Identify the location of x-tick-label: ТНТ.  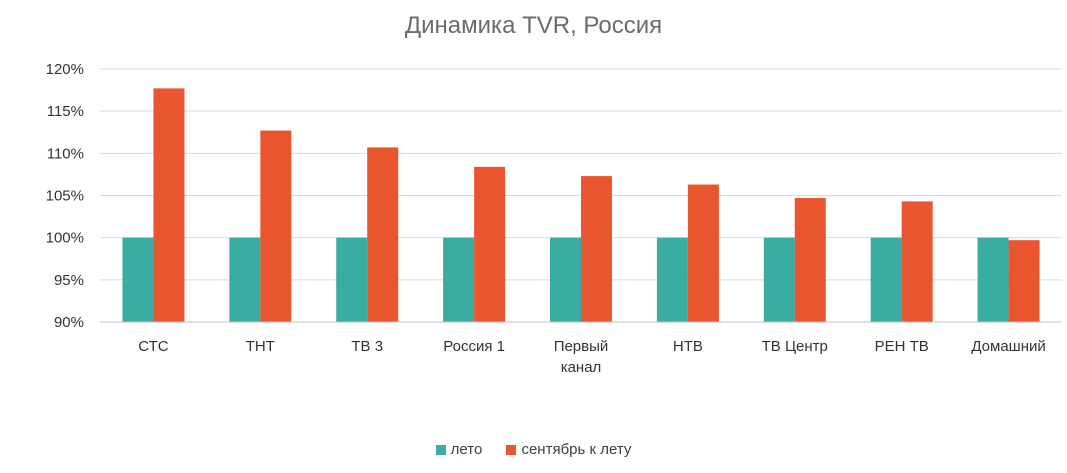
(260, 346).